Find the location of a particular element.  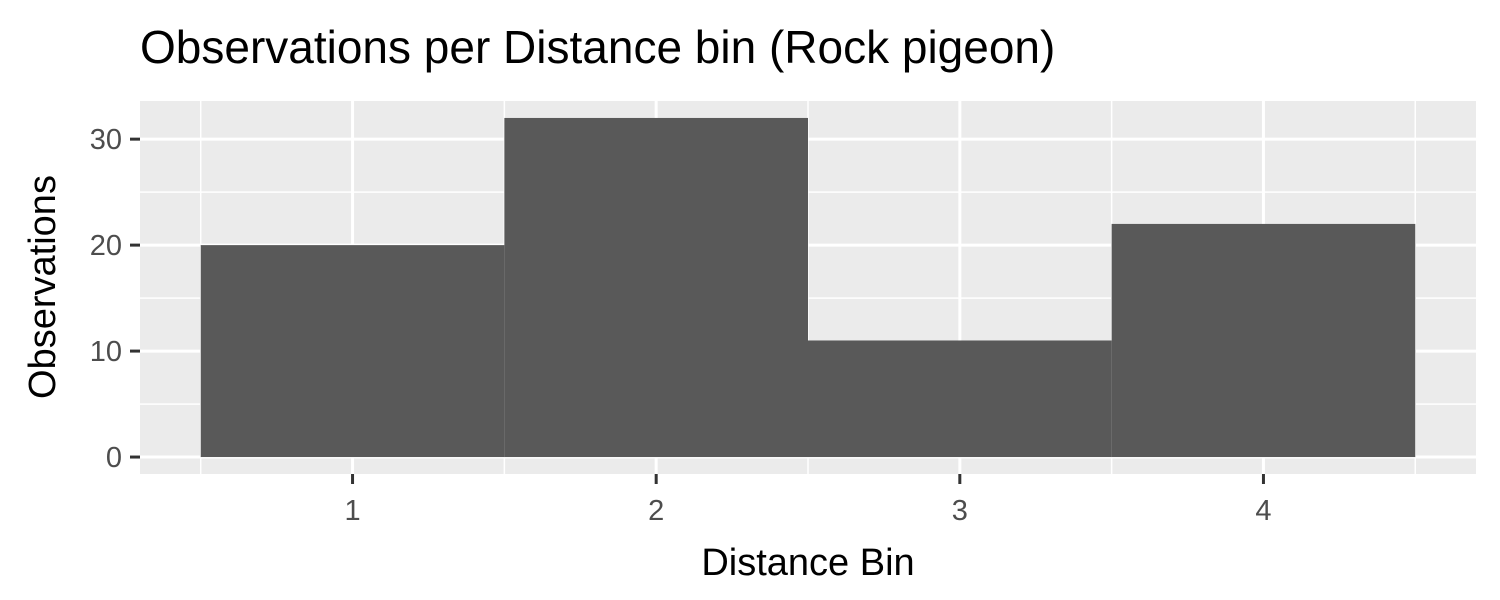

x-tick-label: 4 is located at coordinates (1263, 511).